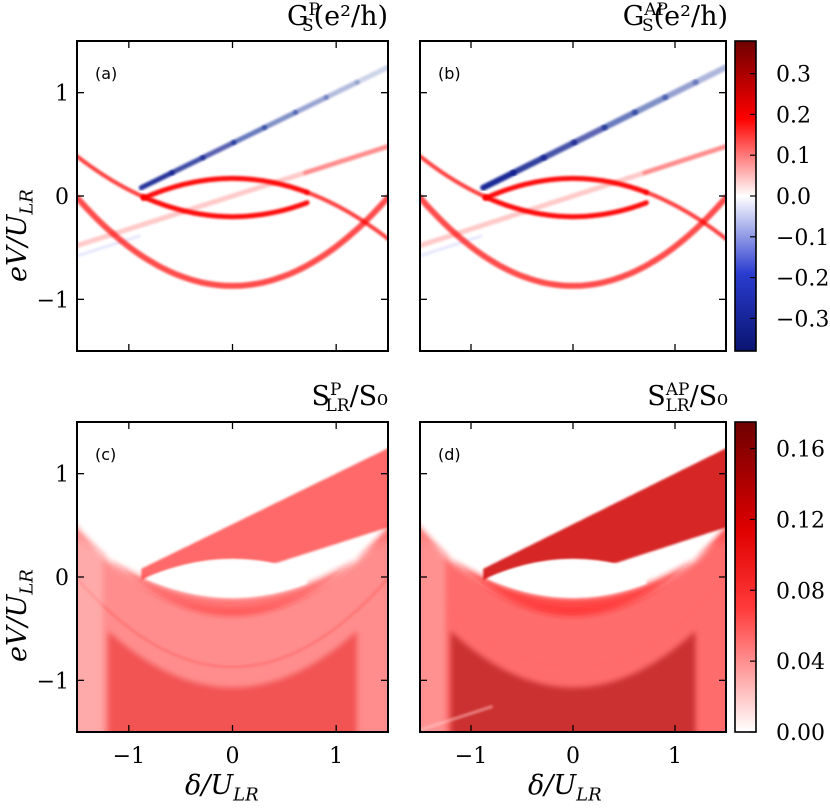 The image size is (830, 810). What do you see at coordinates (565, 788) in the screenshot?
I see `x-axis-label-right: δ/ULR` at bounding box center [565, 788].